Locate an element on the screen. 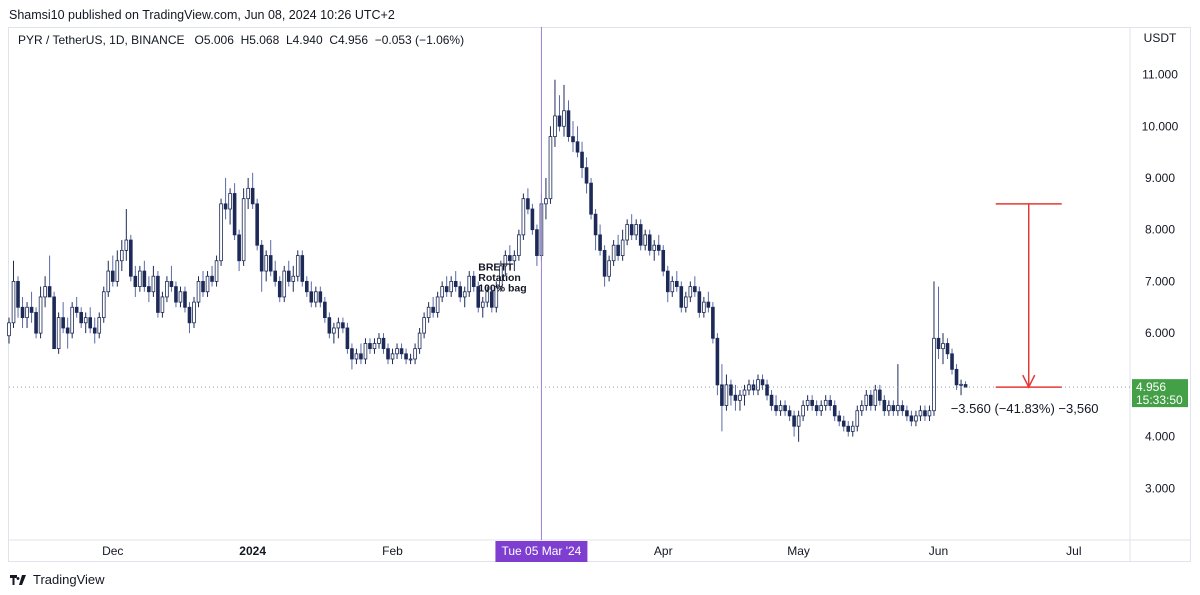  y-tick-label: 9.000 is located at coordinates (1160, 178).